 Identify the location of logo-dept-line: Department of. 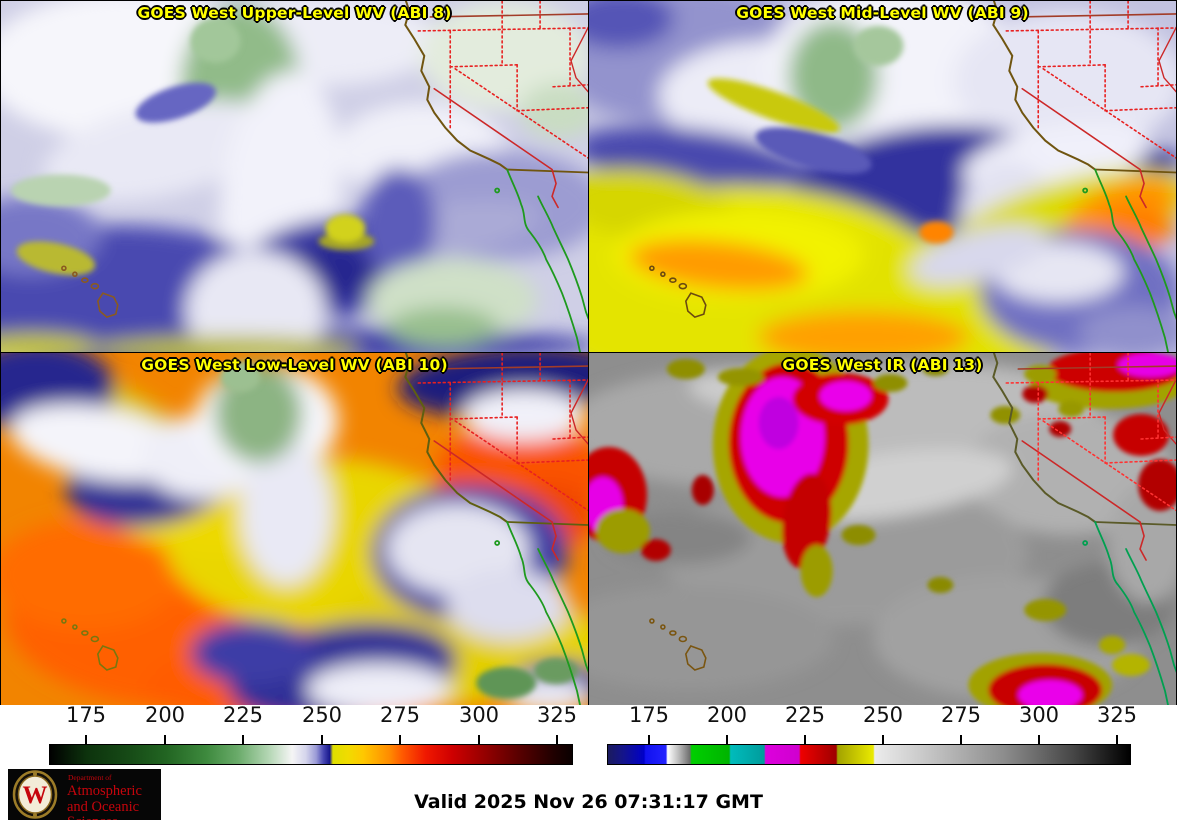
(90, 777).